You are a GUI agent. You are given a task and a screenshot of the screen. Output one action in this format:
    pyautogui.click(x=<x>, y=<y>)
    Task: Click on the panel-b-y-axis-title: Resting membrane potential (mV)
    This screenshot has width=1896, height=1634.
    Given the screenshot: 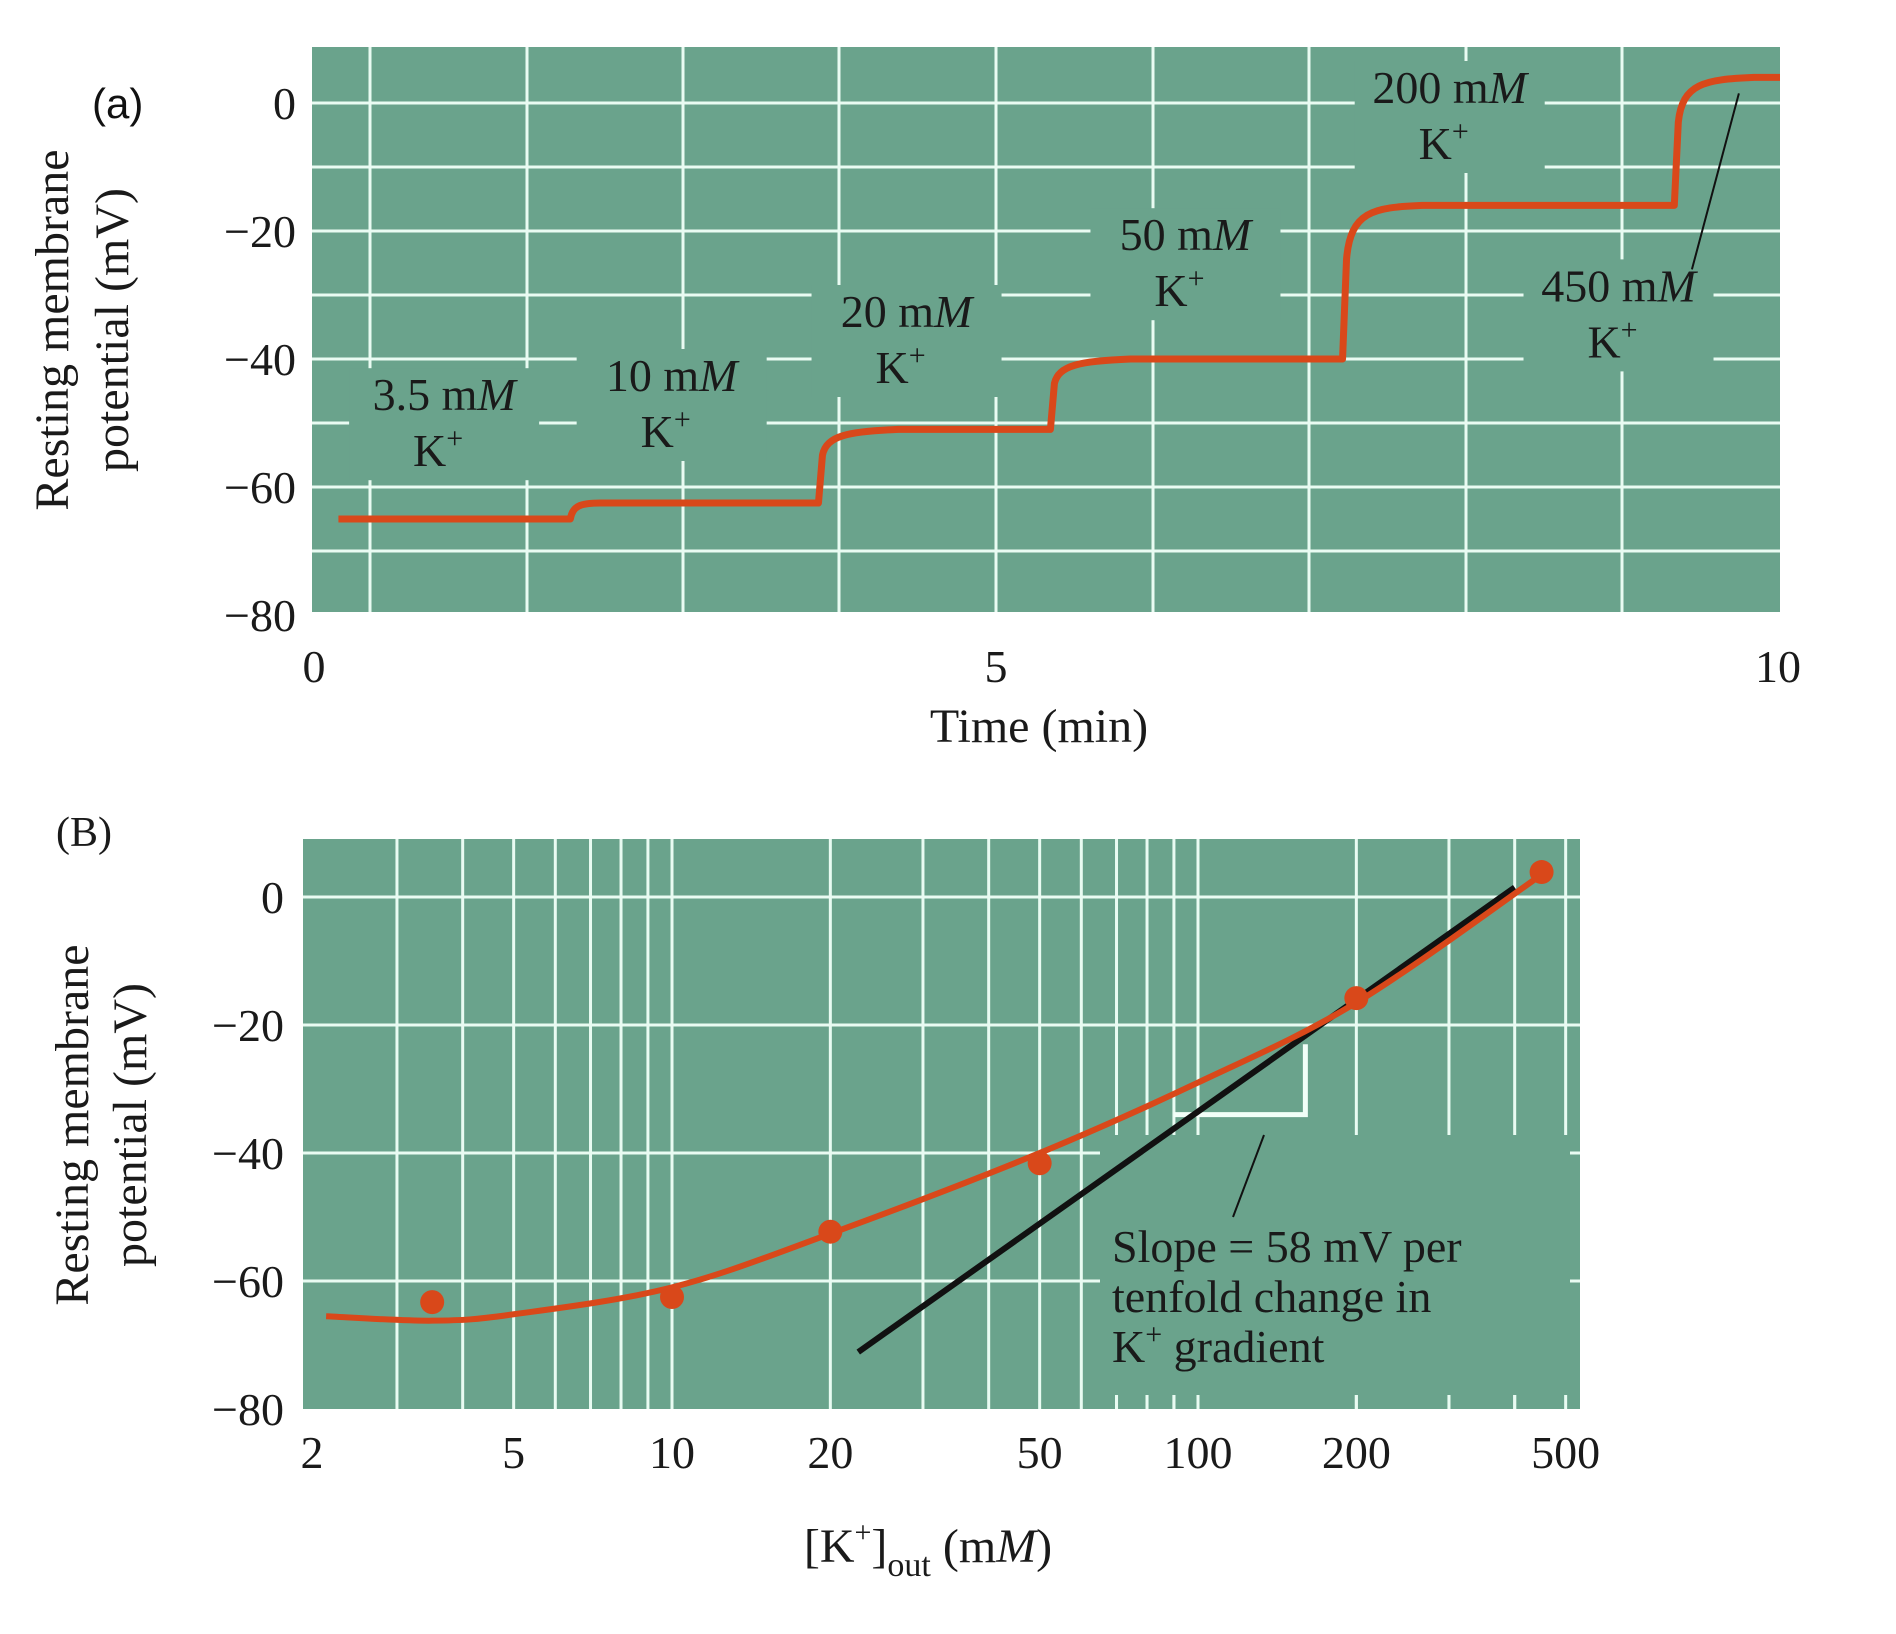 What is the action you would take?
    pyautogui.click(x=101, y=1124)
    